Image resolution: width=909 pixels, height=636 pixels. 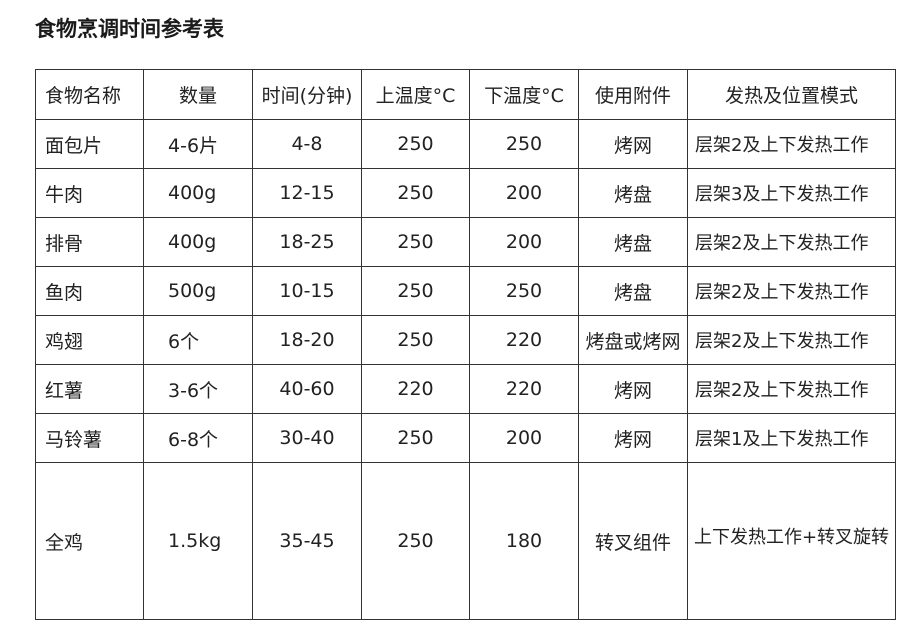 I want to click on table-cell: 180, so click(x=524, y=541).